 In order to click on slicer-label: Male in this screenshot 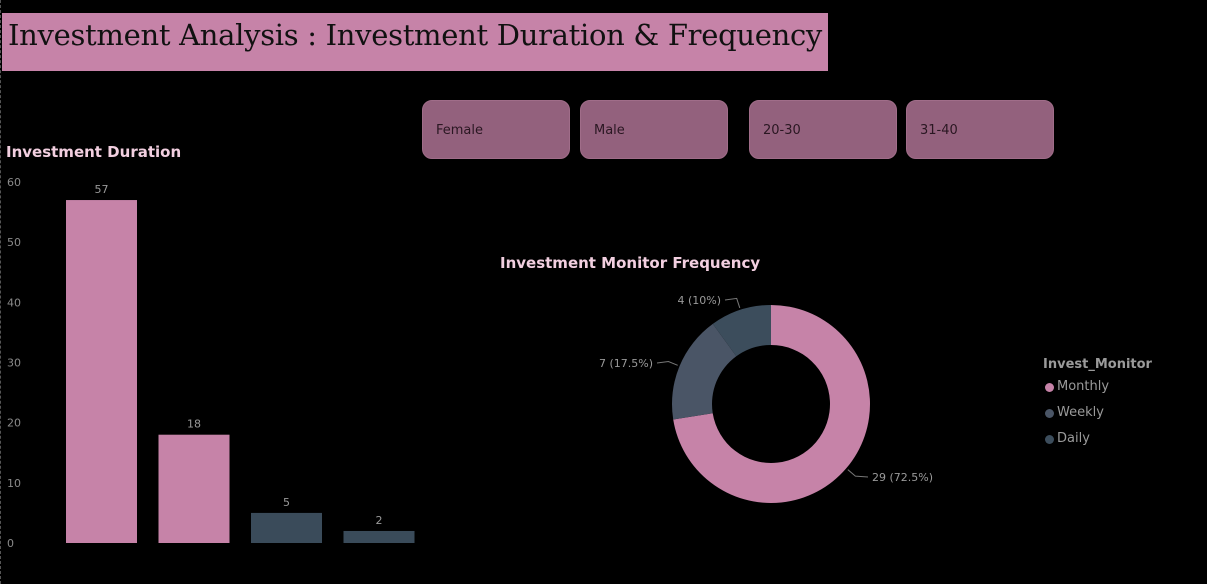, I will do `click(609, 130)`.